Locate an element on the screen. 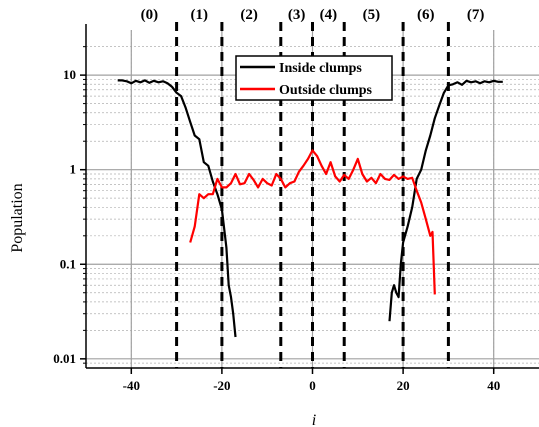  x-tick-label: 20 is located at coordinates (403, 385).